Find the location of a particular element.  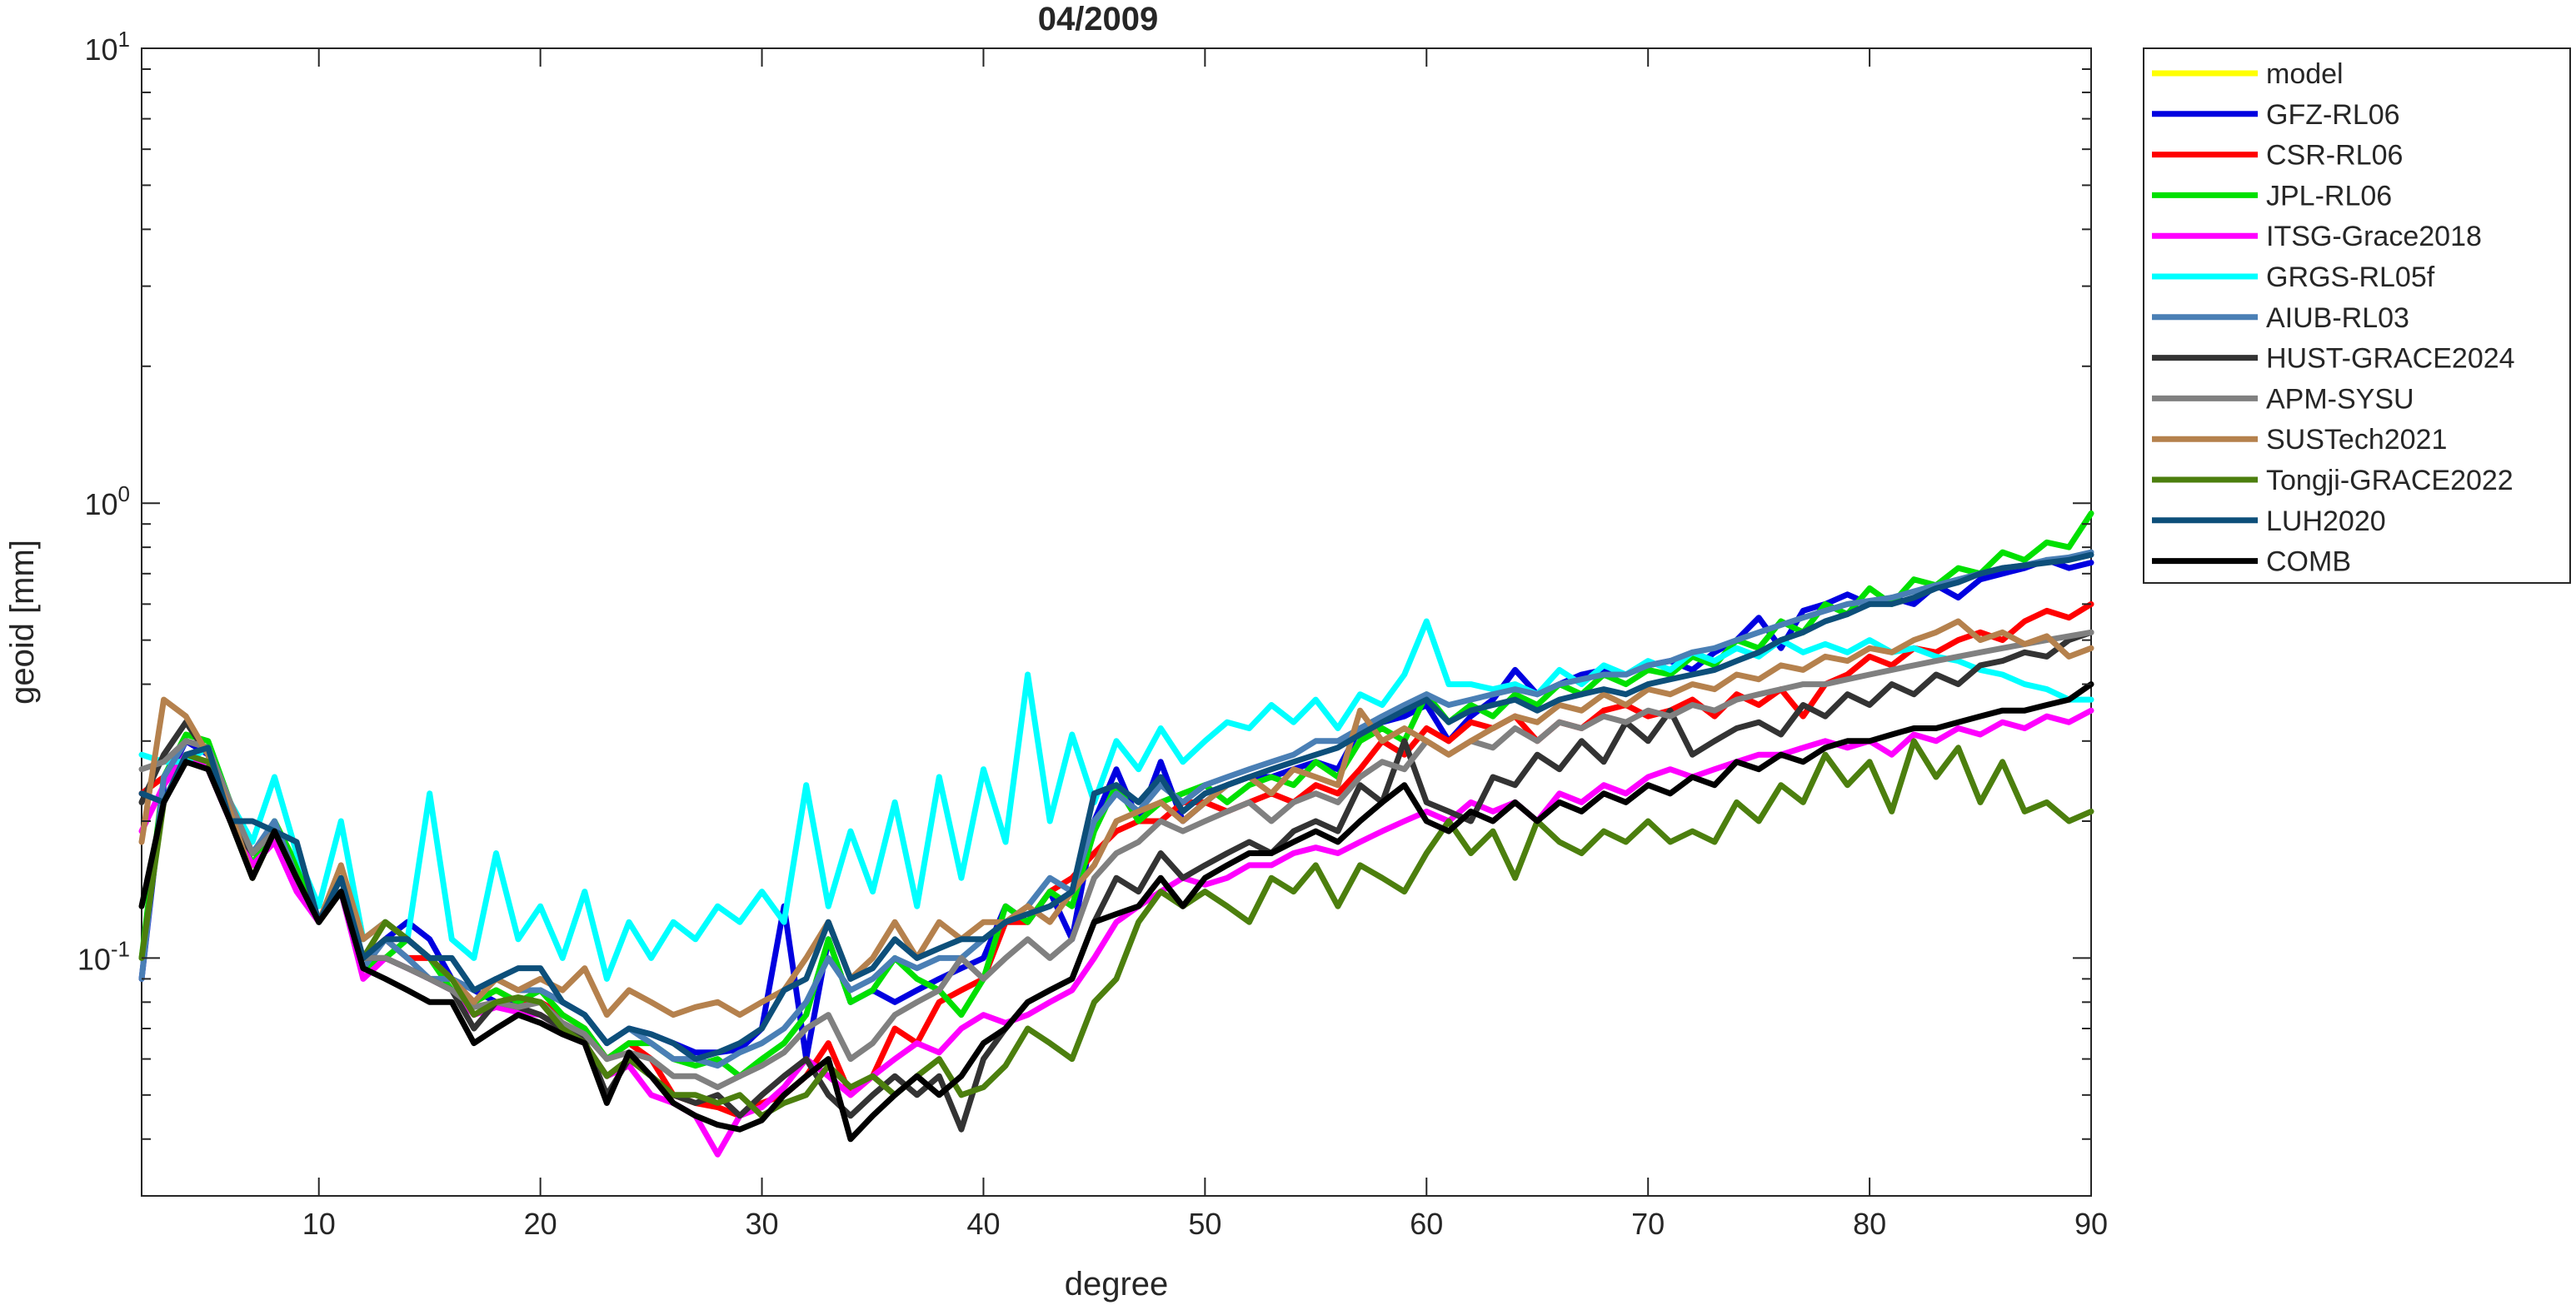

x-tick-label: 30 is located at coordinates (762, 1224).